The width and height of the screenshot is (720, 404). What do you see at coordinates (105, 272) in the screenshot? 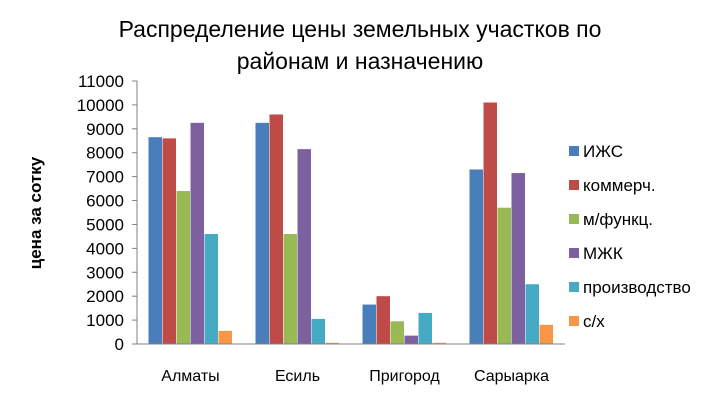
I see `y-tick-label: 3000` at bounding box center [105, 272].